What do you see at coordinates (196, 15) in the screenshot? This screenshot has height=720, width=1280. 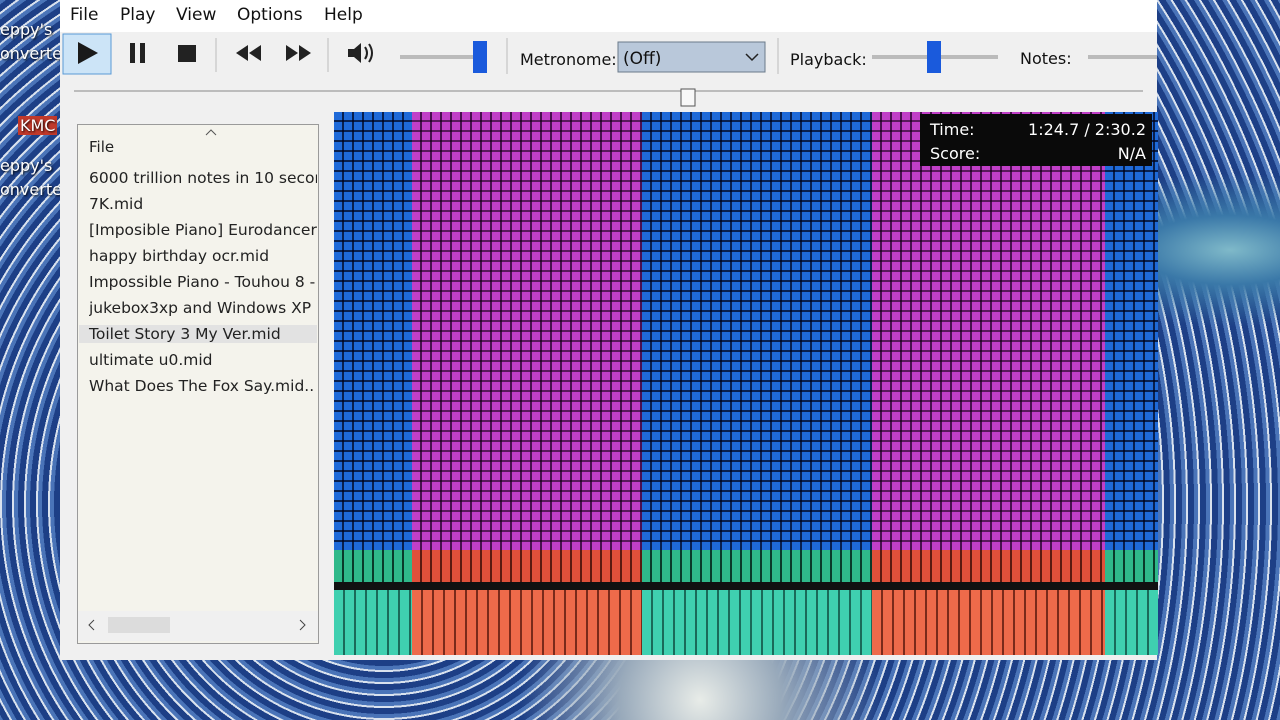 I see `menu-item: View` at bounding box center [196, 15].